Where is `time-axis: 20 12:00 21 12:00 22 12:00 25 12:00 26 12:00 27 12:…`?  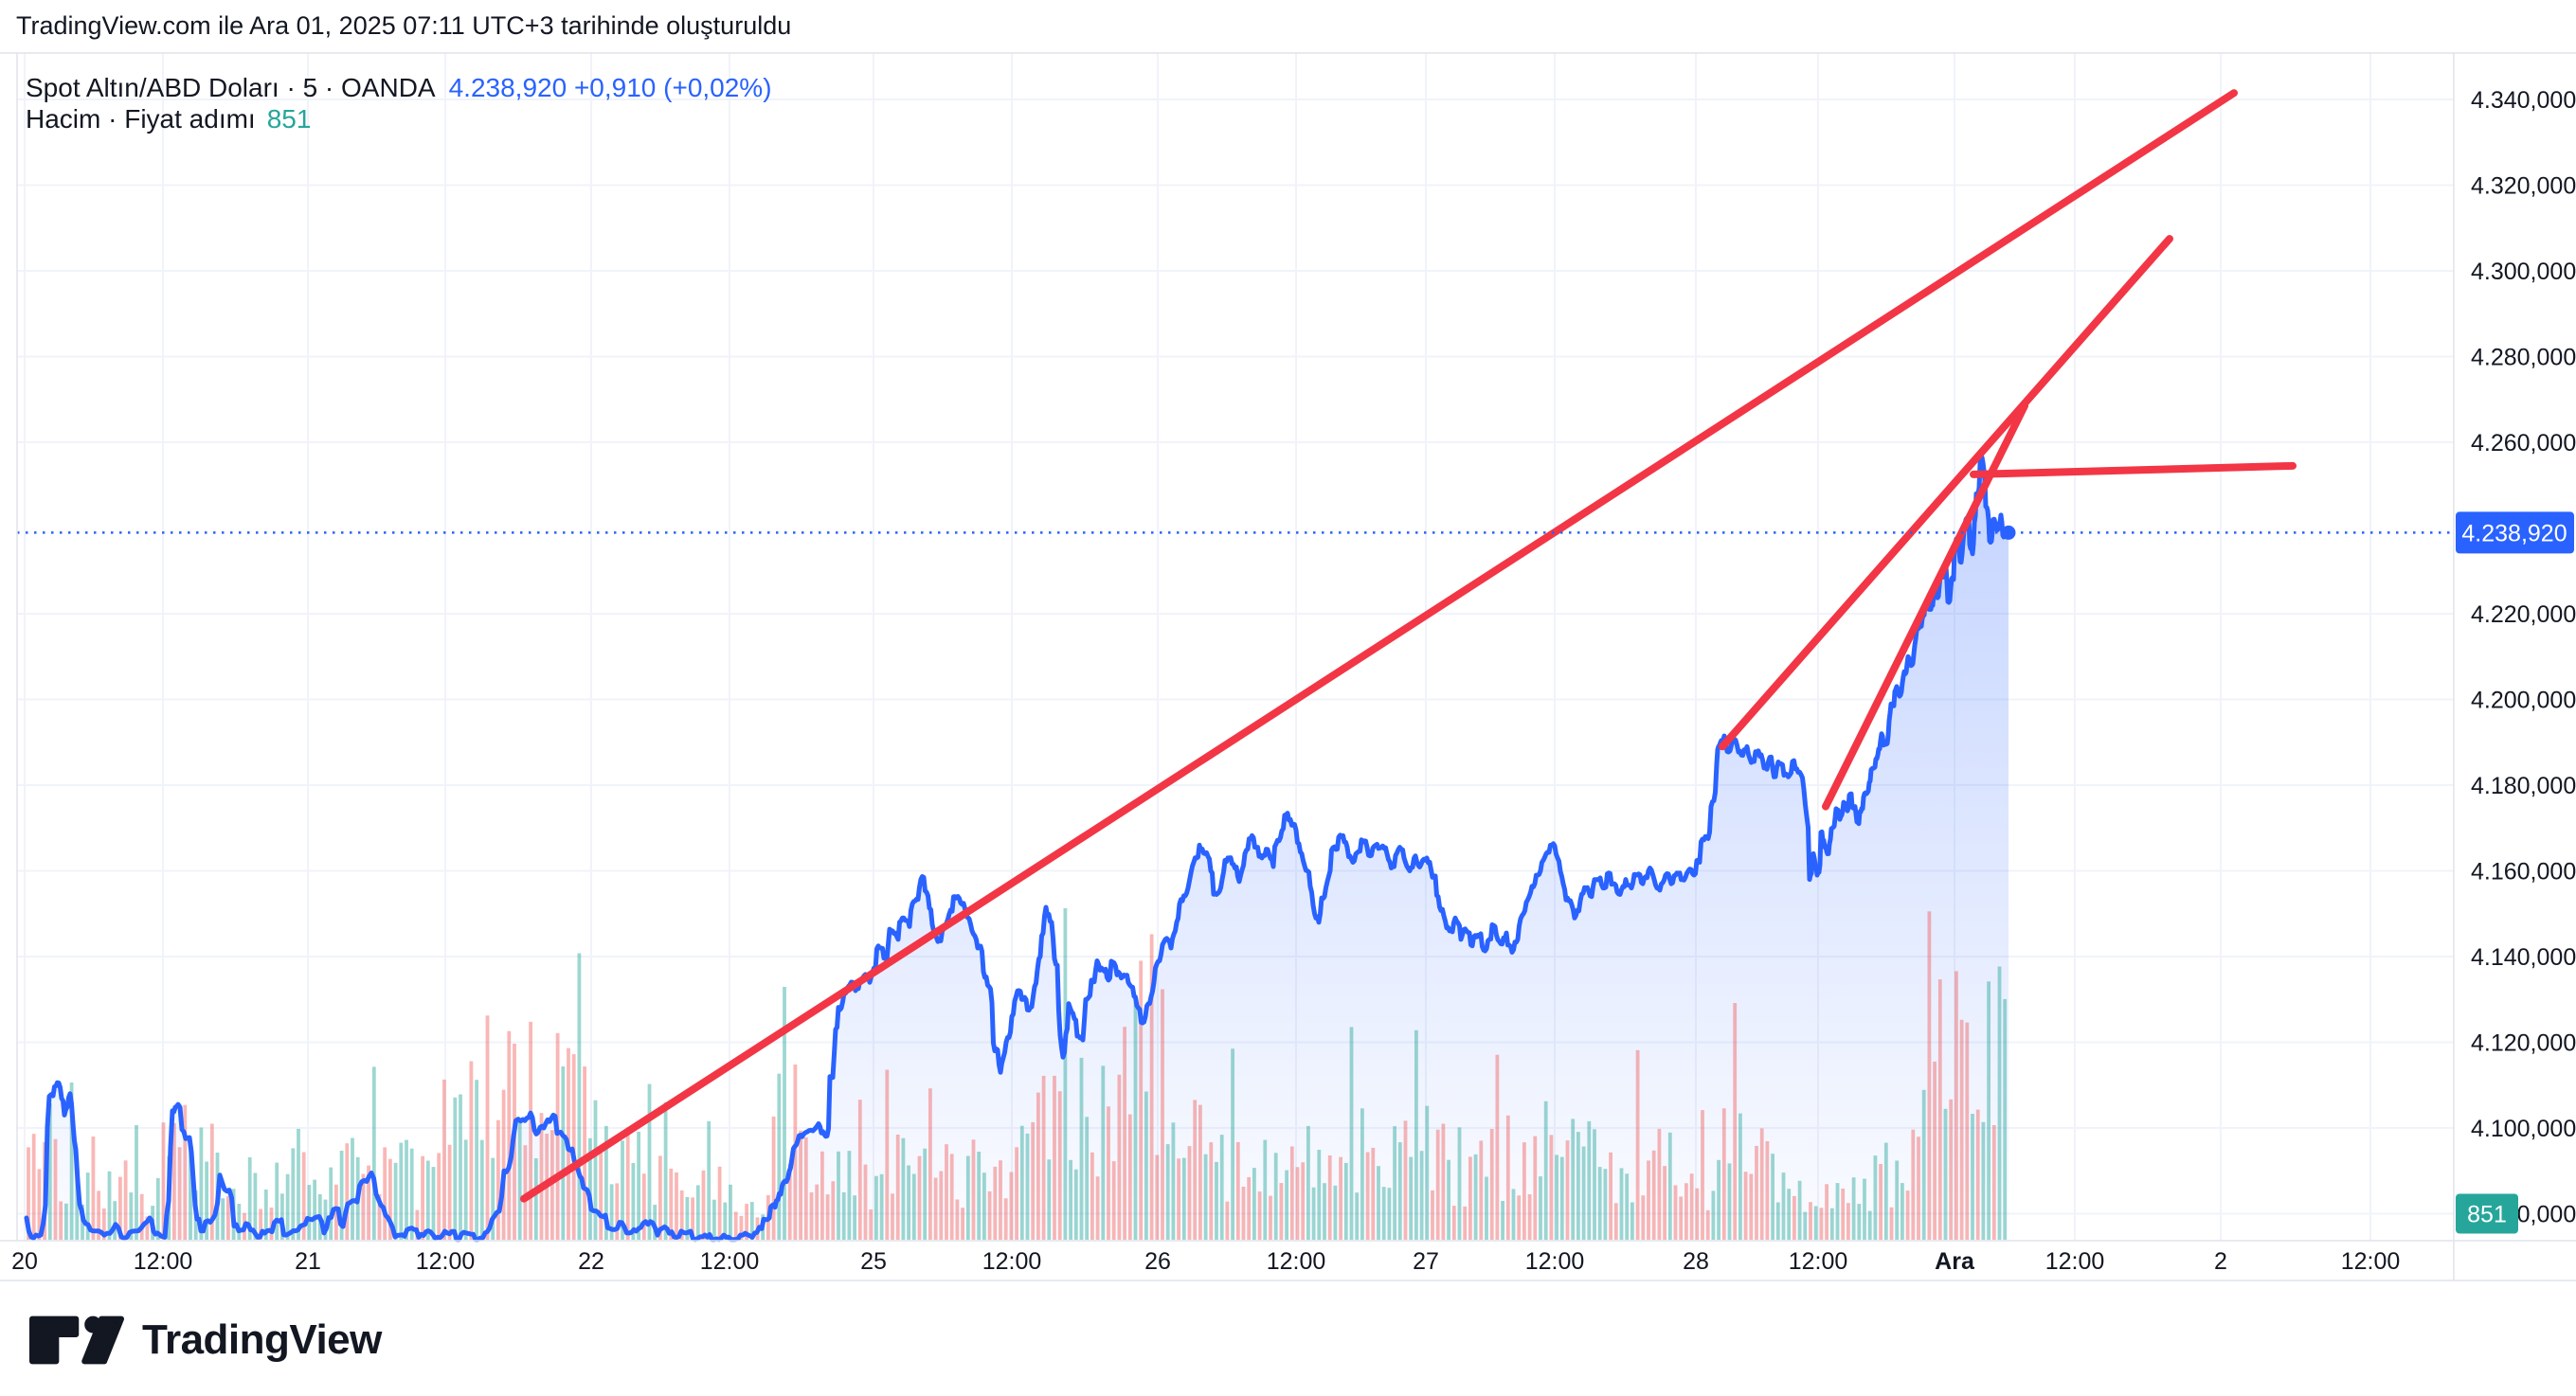
time-axis: 20 12:00 21 12:00 22 12:00 25 12:00 26 12:00 27 12:… is located at coordinates (1205, 1261).